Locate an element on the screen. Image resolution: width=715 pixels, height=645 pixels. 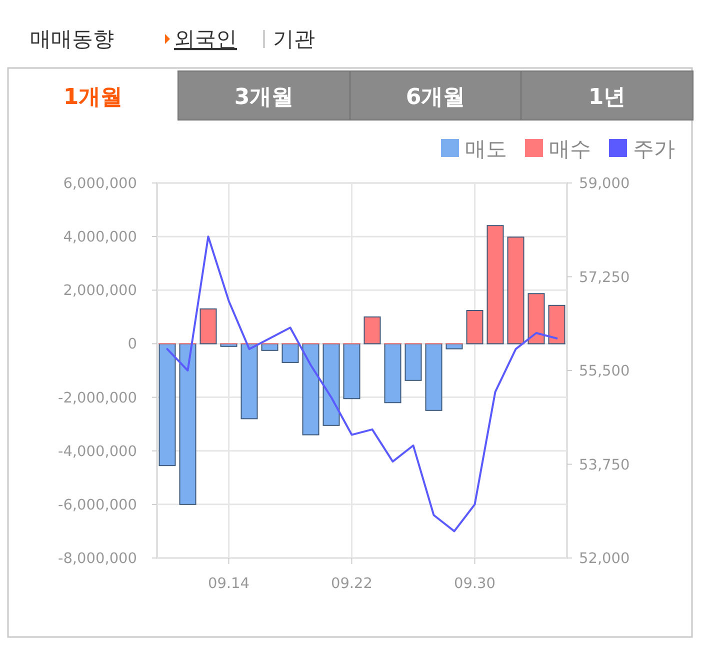
text: 1년 is located at coordinates (607, 97).